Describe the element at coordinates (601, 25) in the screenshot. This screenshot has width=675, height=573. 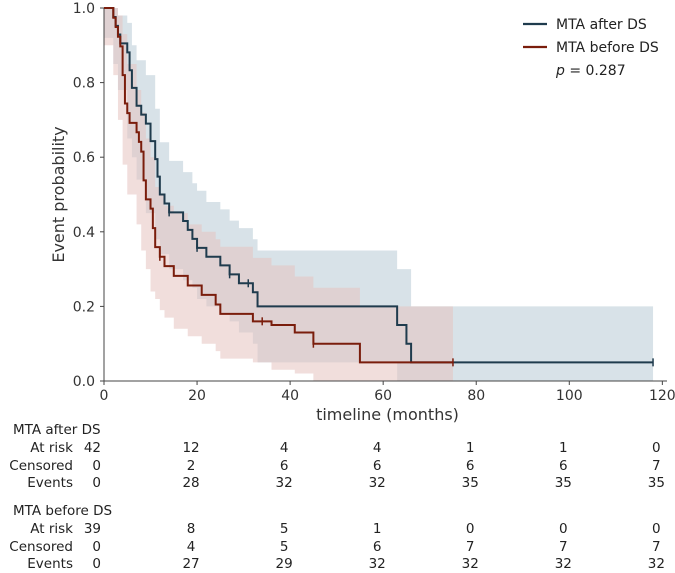
I see `legend-label: MTA after DS` at that location.